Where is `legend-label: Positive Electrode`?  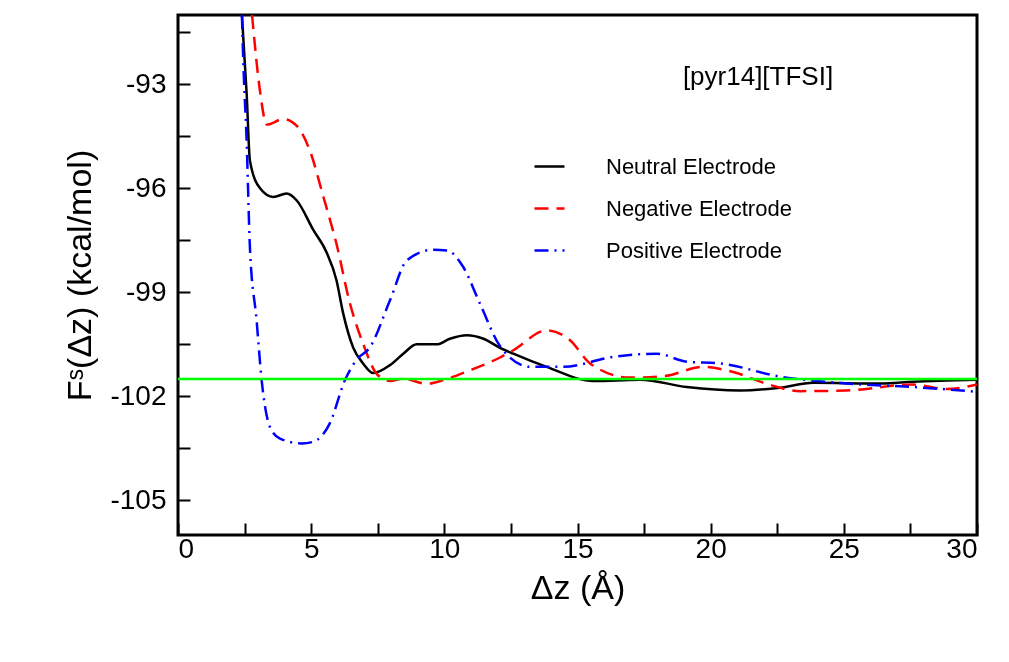 legend-label: Positive Electrode is located at coordinates (694, 250).